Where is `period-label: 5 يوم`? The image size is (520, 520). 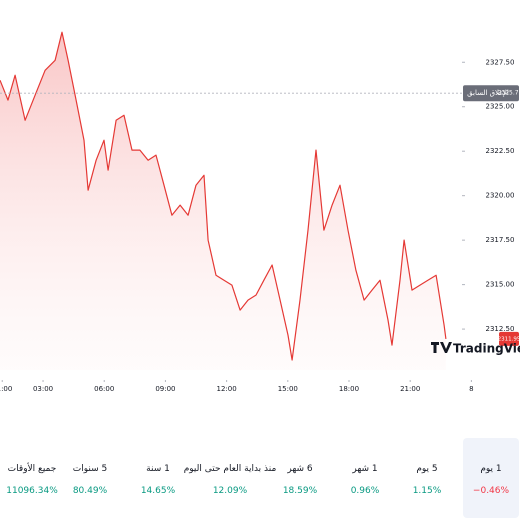 period-label: 5 يوم is located at coordinates (427, 469).